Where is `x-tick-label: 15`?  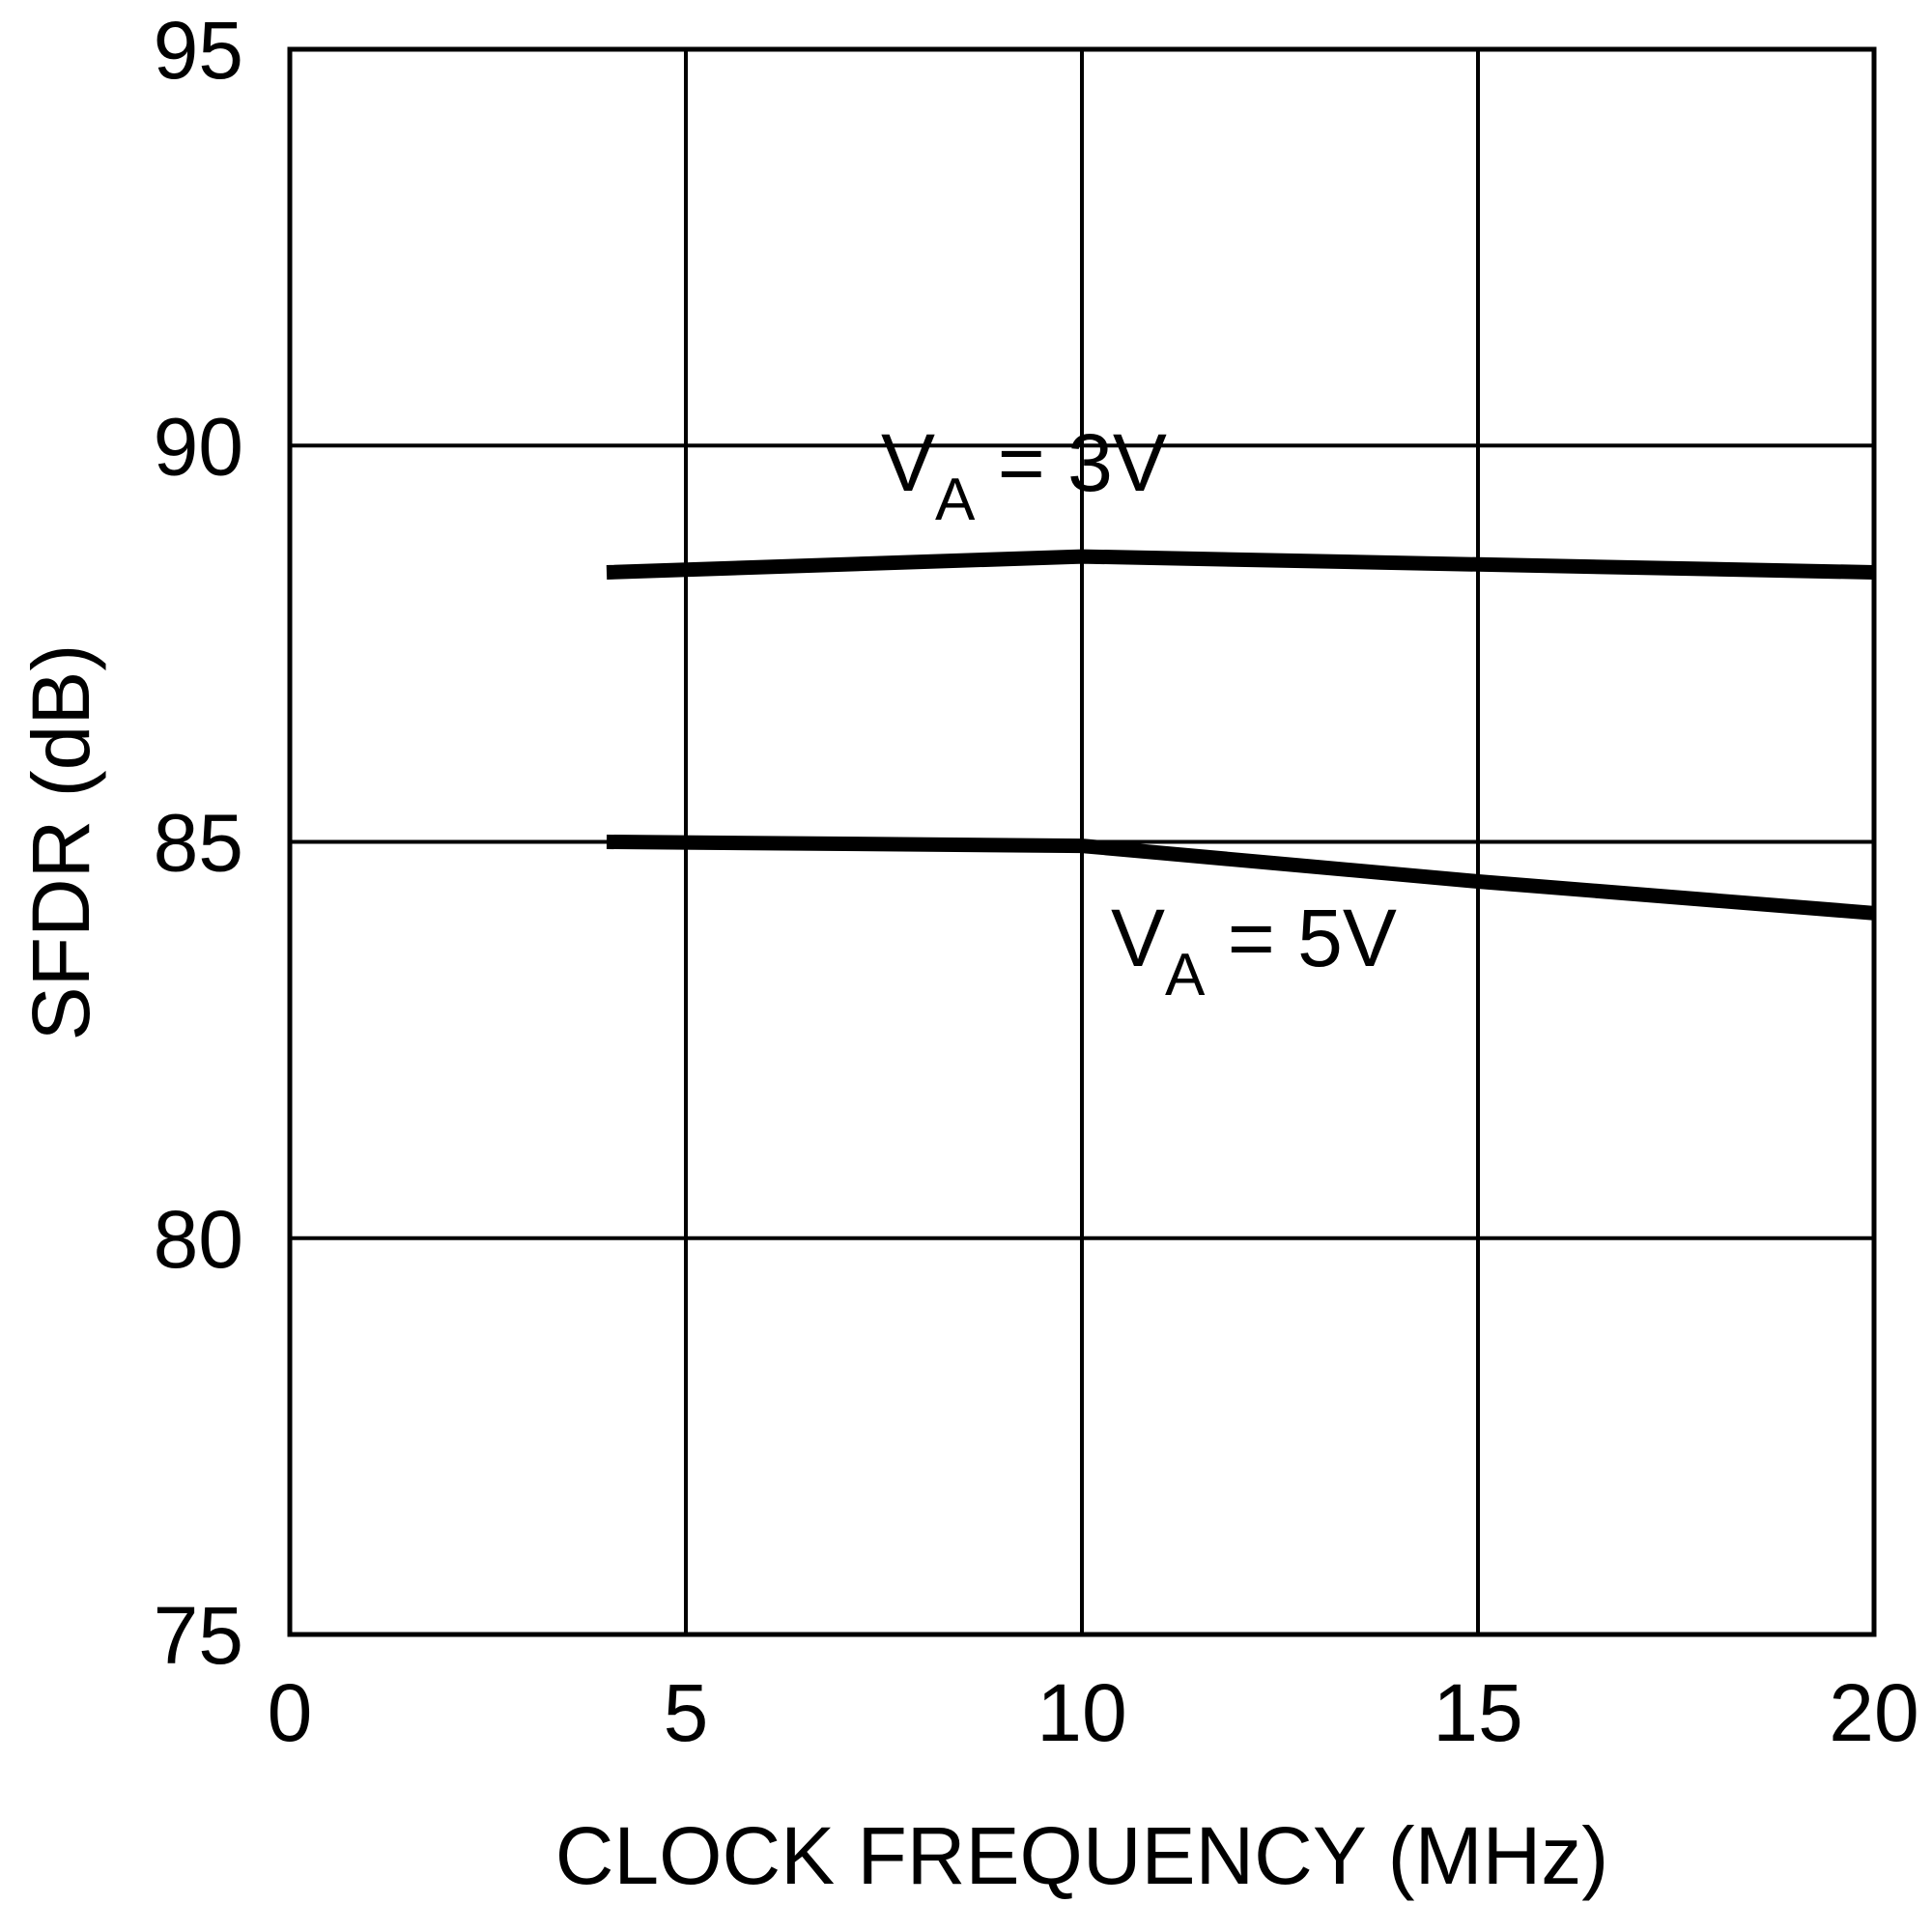 x-tick-label: 15 is located at coordinates (1477, 1712).